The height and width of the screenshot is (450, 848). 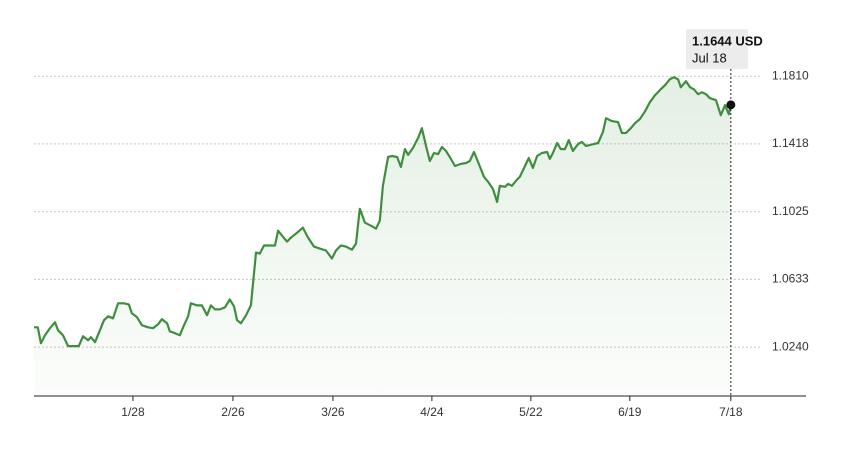 What do you see at coordinates (630, 412) in the screenshot?
I see `x-tick-label: 6/19` at bounding box center [630, 412].